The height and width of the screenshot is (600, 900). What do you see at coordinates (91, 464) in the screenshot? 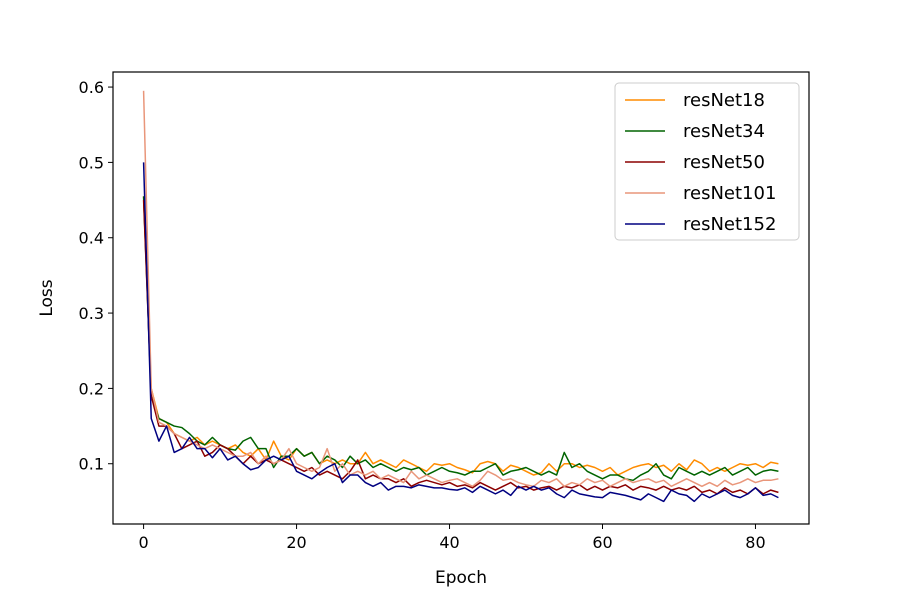
I see `y-tick-label: 0.1` at bounding box center [91, 464].